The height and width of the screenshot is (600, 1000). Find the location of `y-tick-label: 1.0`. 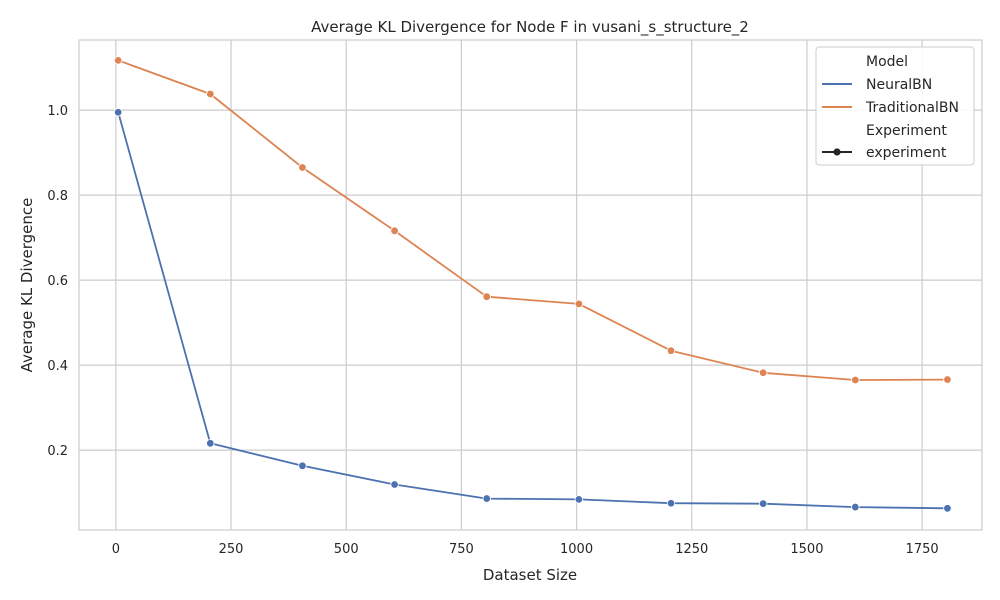

y-tick-label: 1.0 is located at coordinates (57, 111).